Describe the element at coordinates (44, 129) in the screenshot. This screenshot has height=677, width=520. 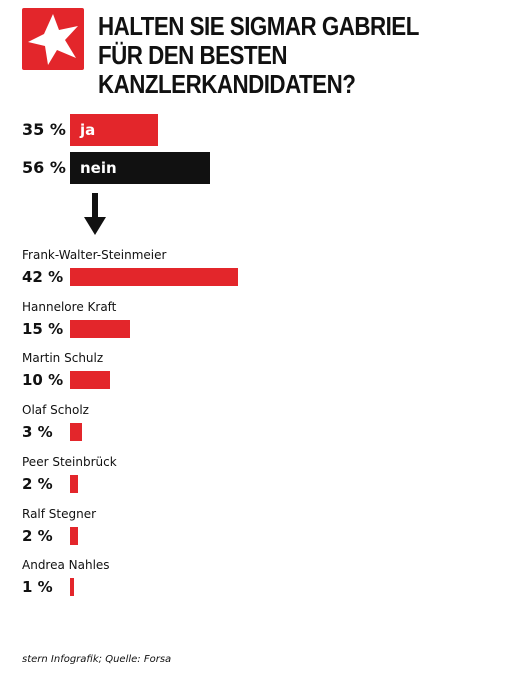
I see `value-label: 35 %` at that location.